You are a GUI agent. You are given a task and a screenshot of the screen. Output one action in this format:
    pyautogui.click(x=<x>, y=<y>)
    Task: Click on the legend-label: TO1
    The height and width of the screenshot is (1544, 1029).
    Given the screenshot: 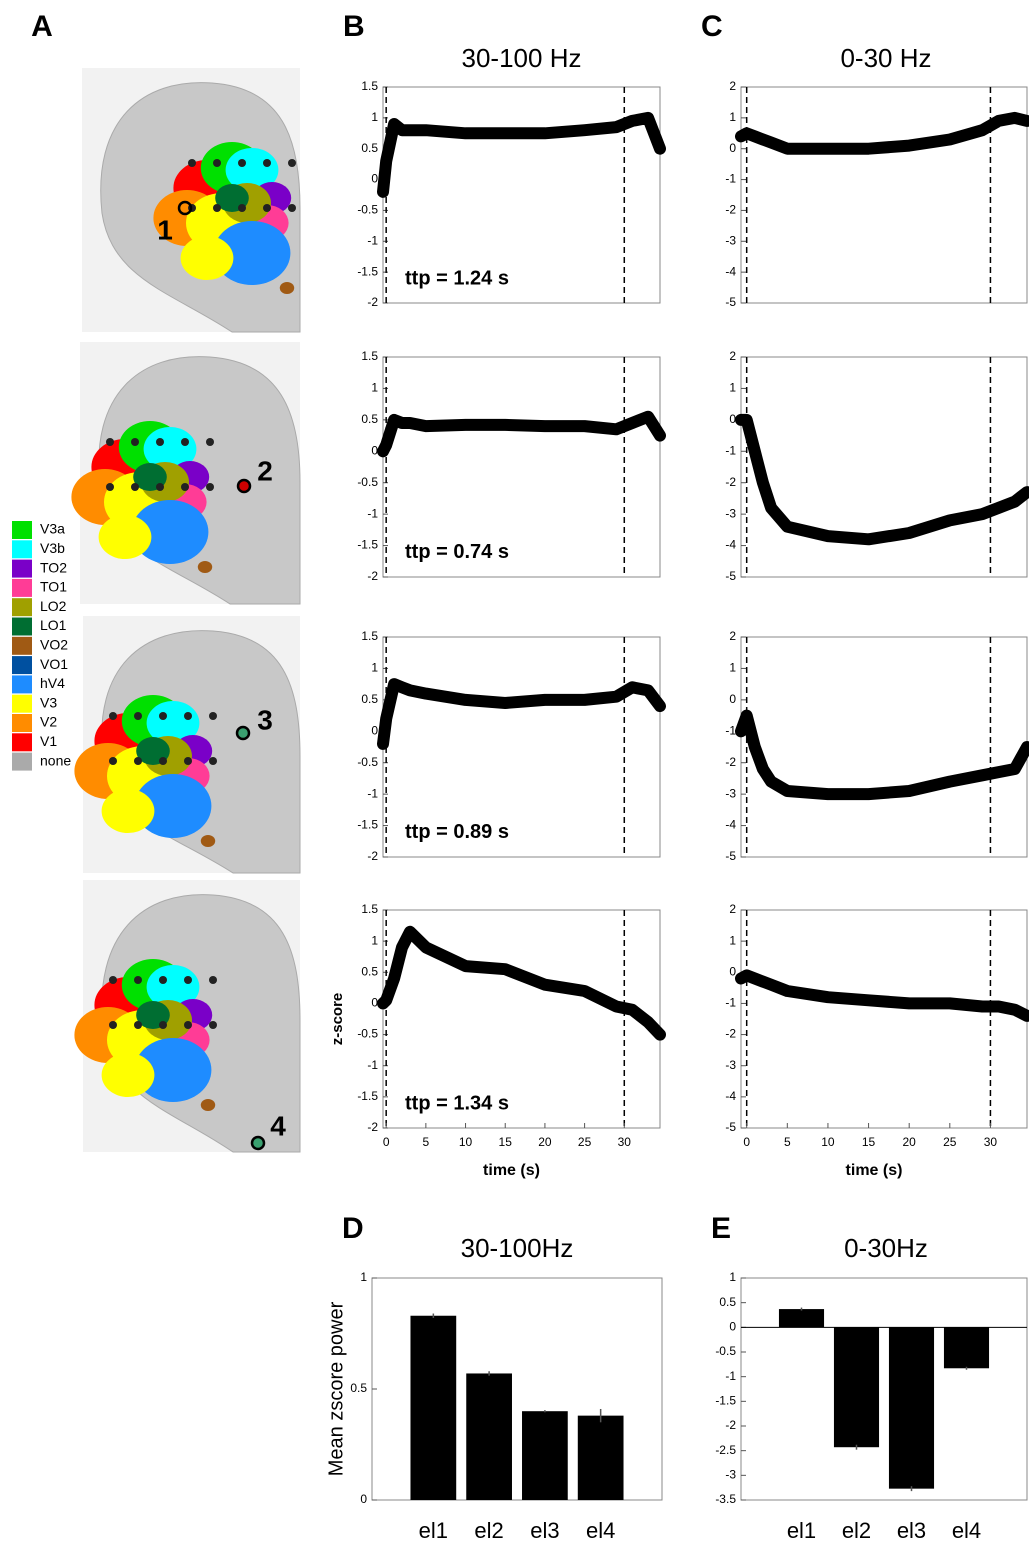 What is the action you would take?
    pyautogui.click(x=53, y=587)
    